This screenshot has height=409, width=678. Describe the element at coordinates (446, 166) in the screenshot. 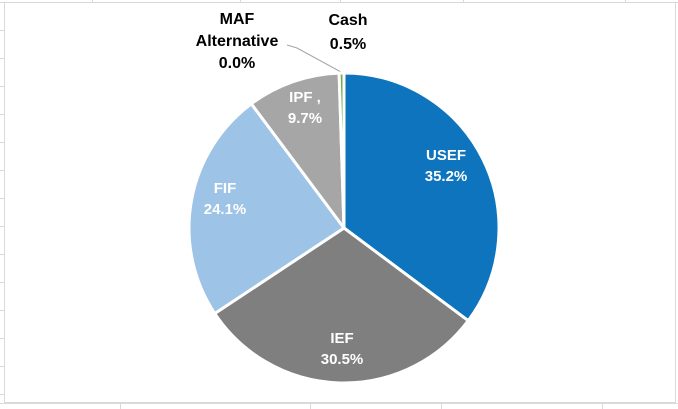

I see `data-label-usef: USEF 35.2%` at that location.